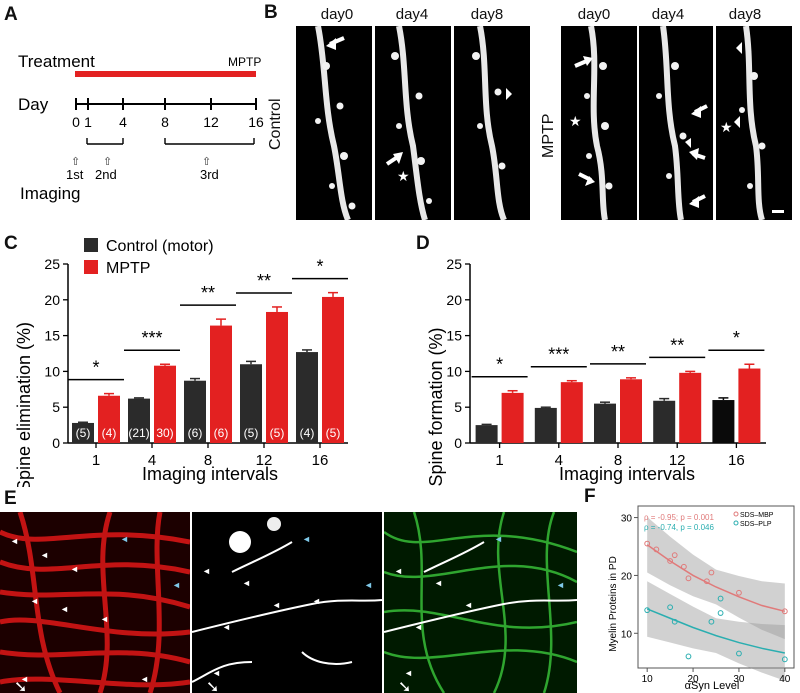 This screenshot has width=800, height=693. What do you see at coordinates (423, 243) in the screenshot?
I see `panel-label-d: D` at bounding box center [423, 243].